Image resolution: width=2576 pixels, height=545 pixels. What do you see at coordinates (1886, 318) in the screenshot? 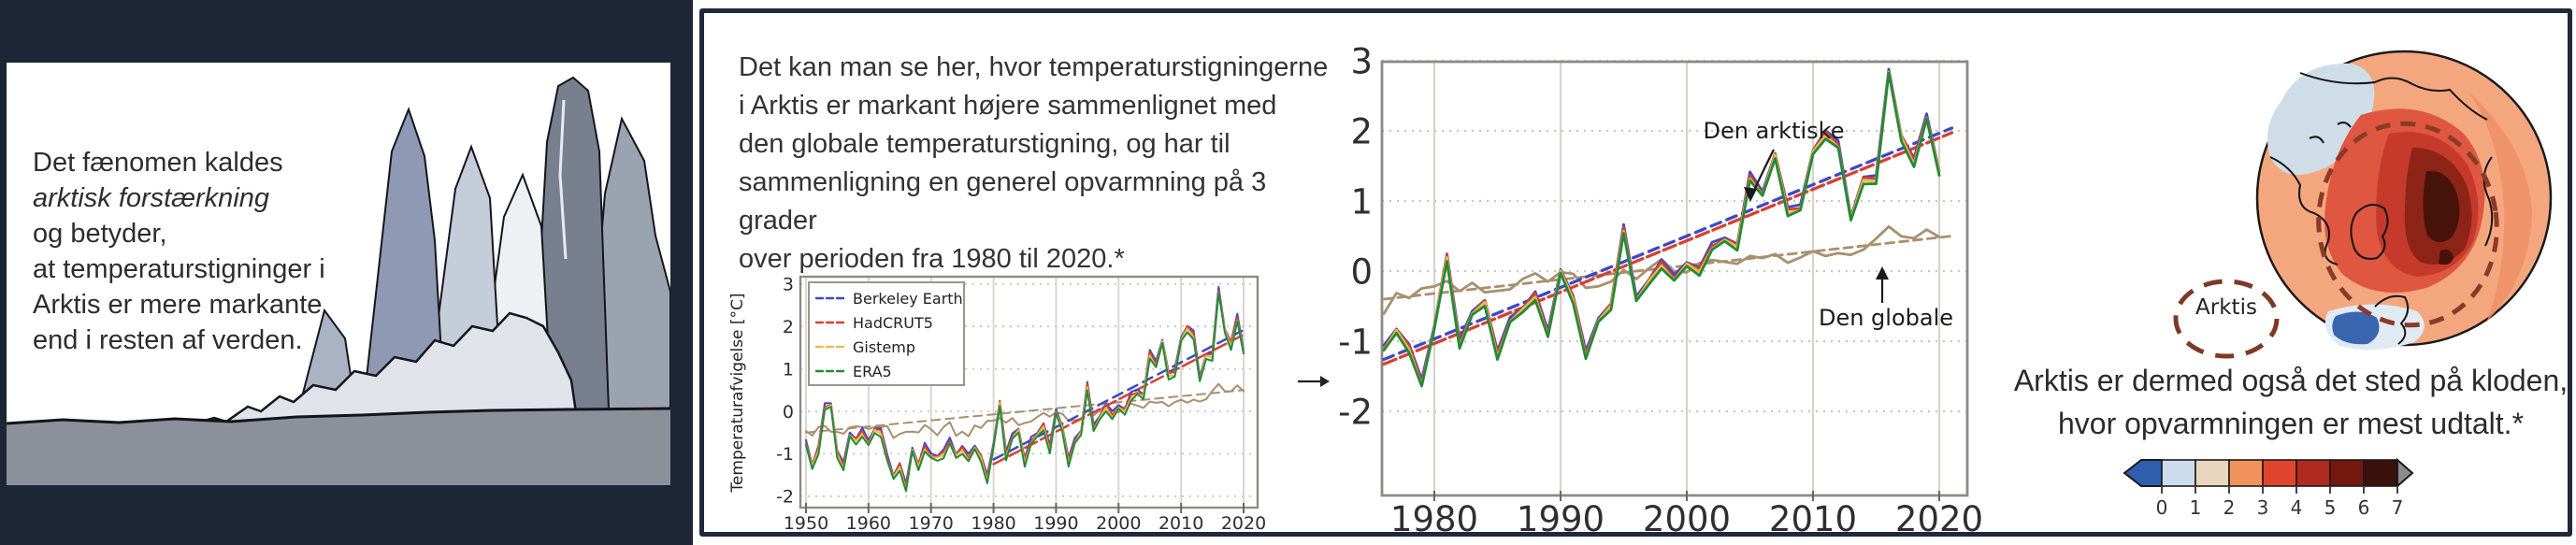
I see `svg-text: Den globale` at bounding box center [1886, 318].